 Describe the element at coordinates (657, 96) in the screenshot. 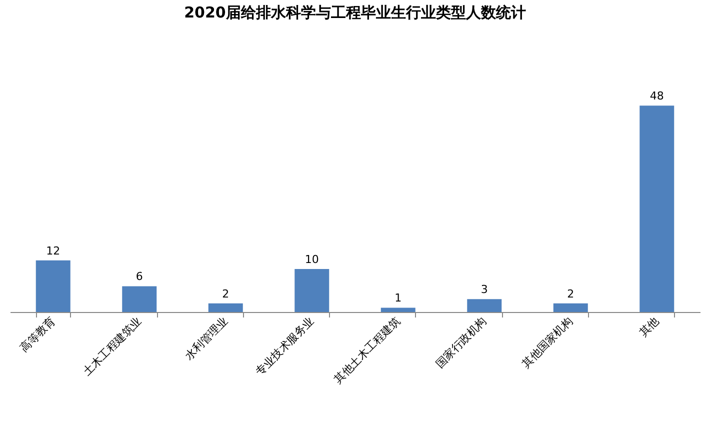

I see `data-label: 48` at that location.